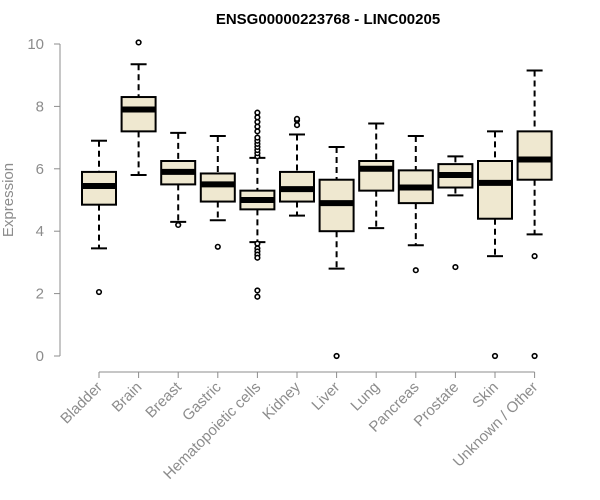  What do you see at coordinates (44, 200) in the screenshot?
I see `y-axis: 0 2 4 6 8 10` at bounding box center [44, 200].